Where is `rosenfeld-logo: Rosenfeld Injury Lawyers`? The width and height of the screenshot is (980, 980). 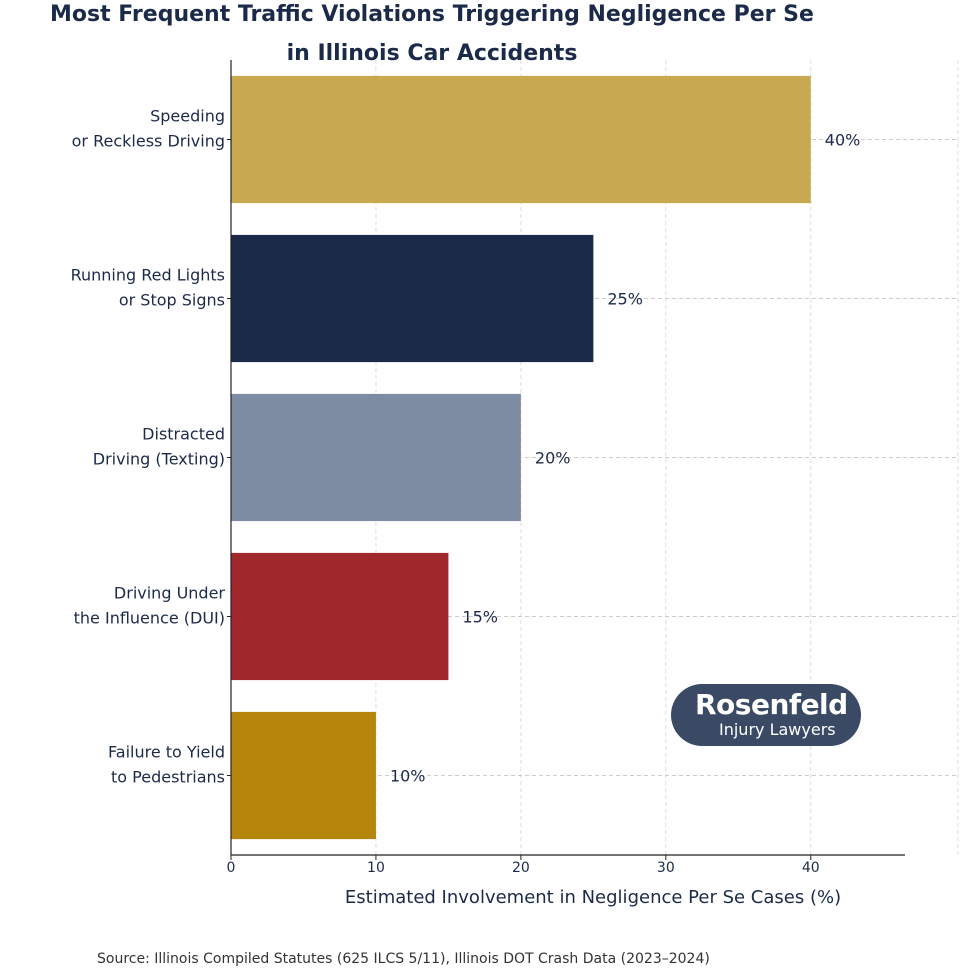
rosenfeld-logo: Rosenfeld Injury Lawyers is located at coordinates (766, 715).